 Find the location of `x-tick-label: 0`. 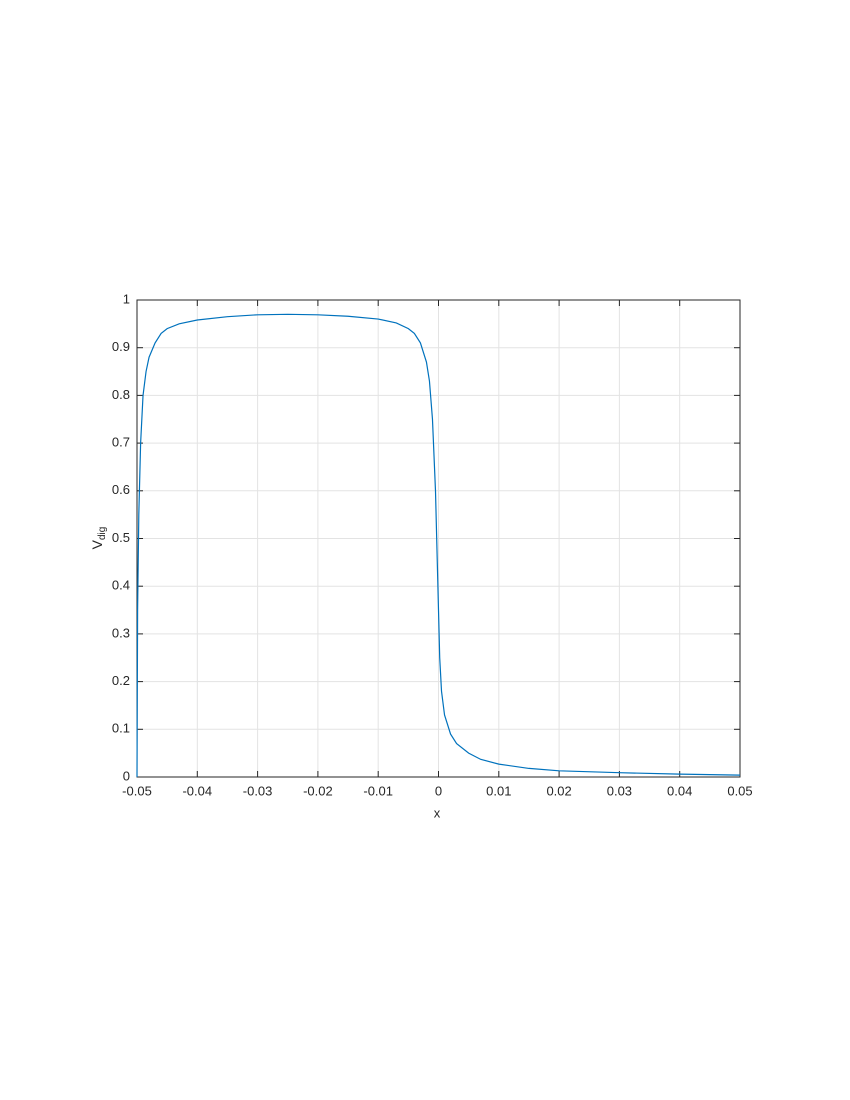

x-tick-label: 0 is located at coordinates (438, 790).